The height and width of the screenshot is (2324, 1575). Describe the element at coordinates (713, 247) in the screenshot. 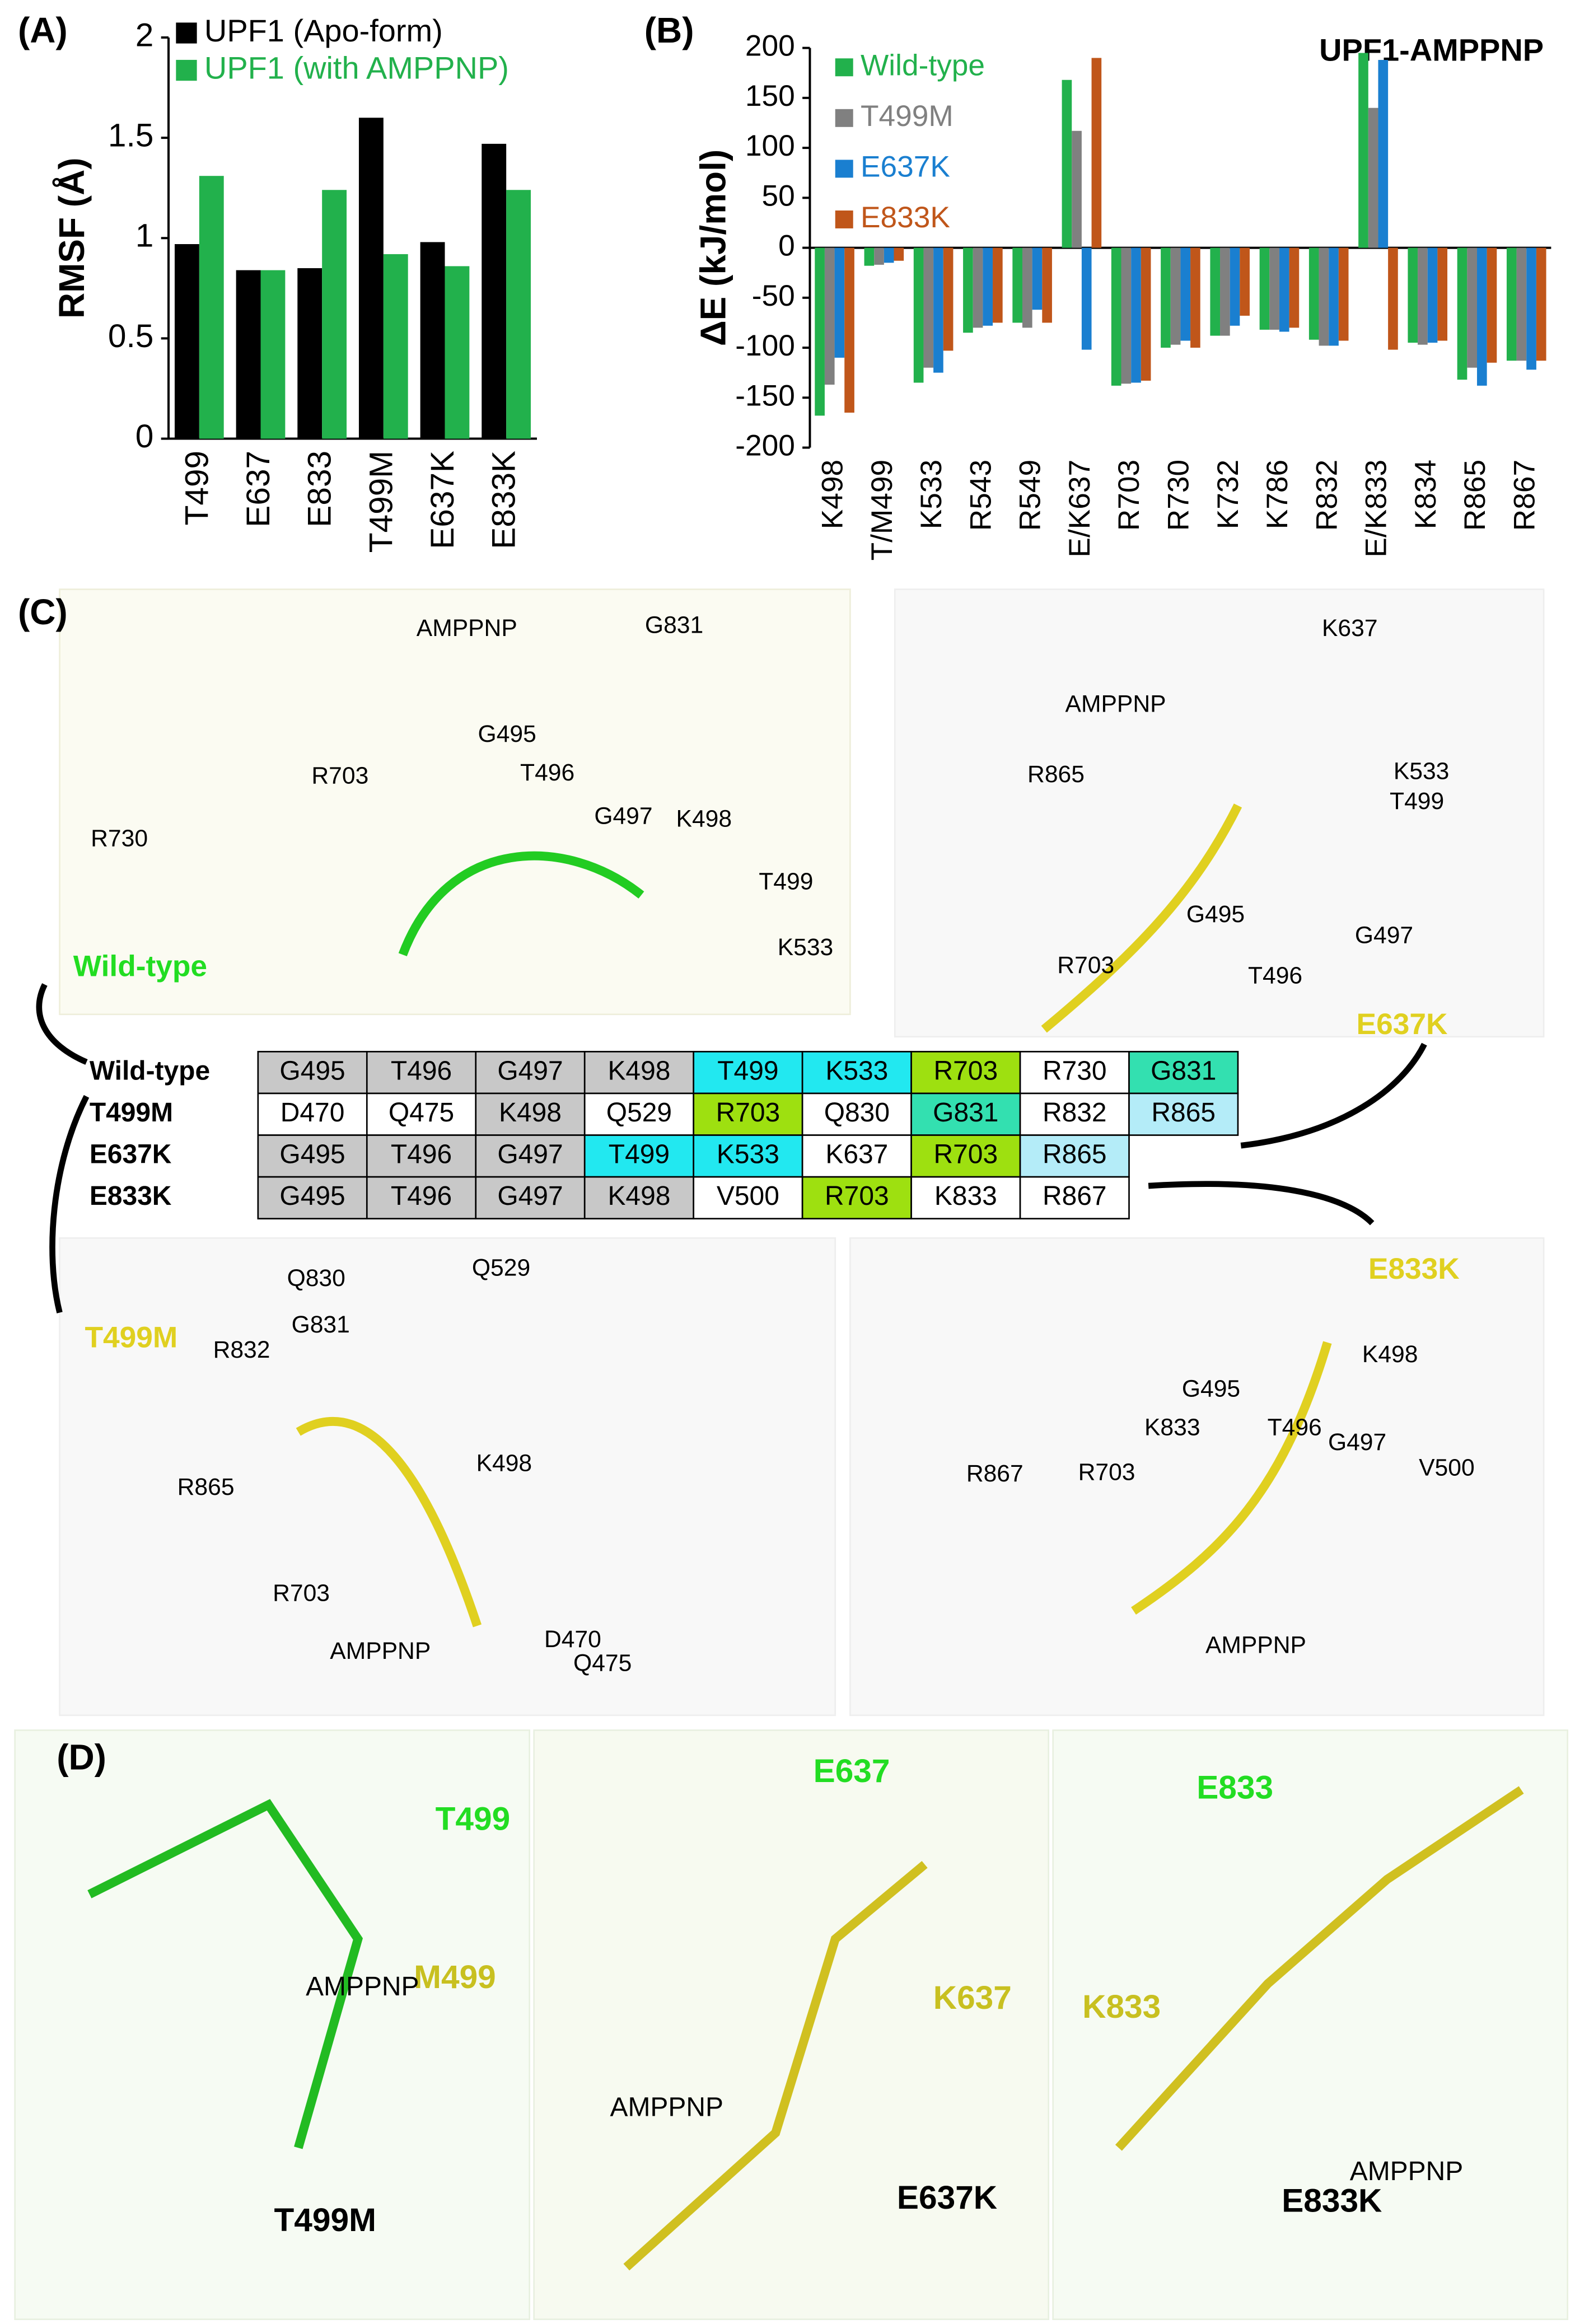

I see `y-axis-label: ΔE (kJ/mol)` at that location.